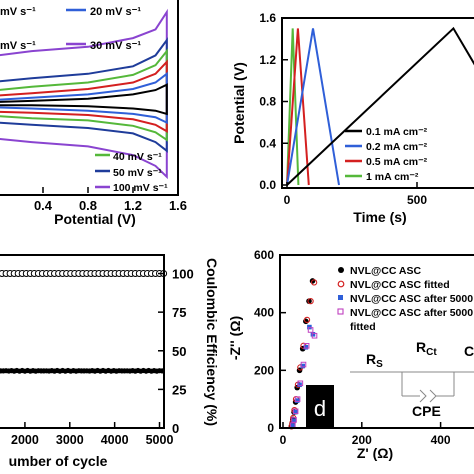 This screenshot has width=474, height=474. Describe the element at coordinates (270, 428) in the screenshot. I see `eis-ytick-label-0: 0` at that location.